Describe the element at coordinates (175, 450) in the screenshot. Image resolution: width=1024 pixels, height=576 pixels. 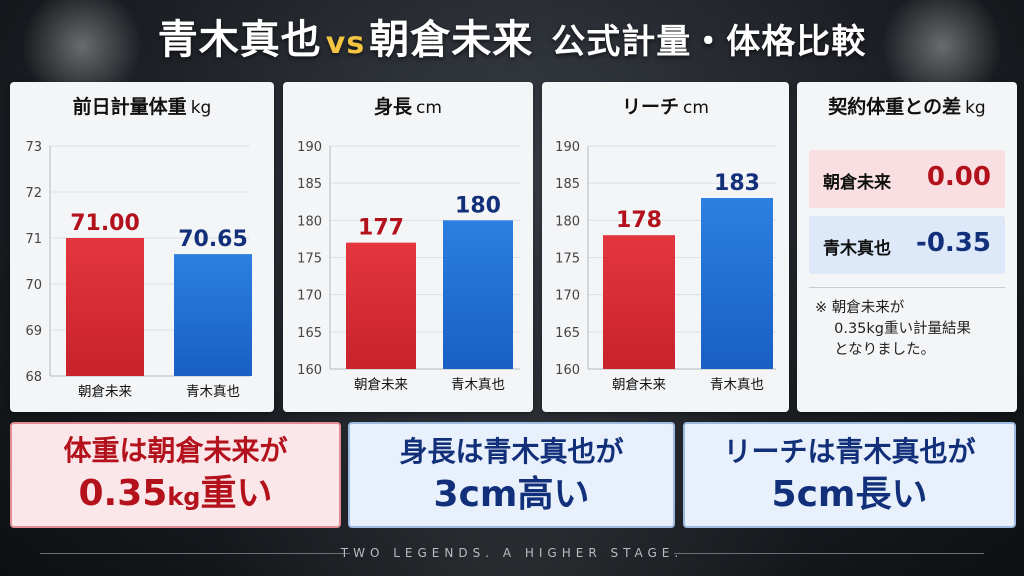
I see `summary-line1: 体重は朝倉未来が` at that location.